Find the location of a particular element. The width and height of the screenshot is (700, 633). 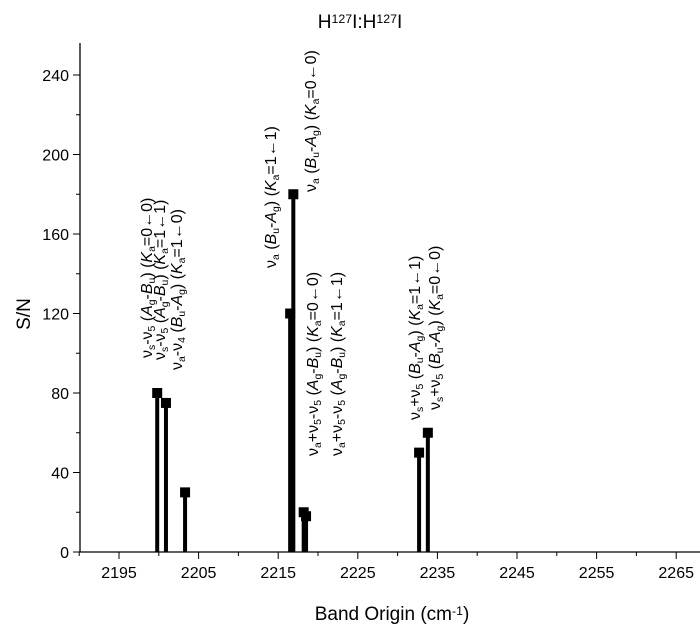

band-assignment-label: νa (Bu-Ag) (Ka=0←0) is located at coordinates (312, 121).